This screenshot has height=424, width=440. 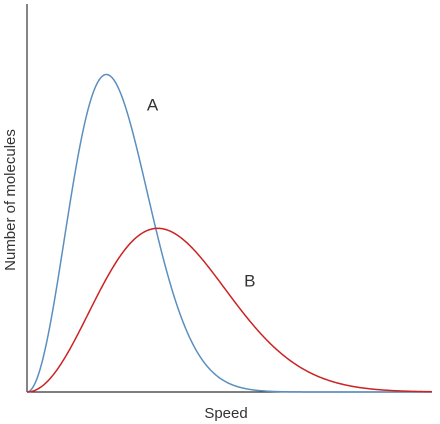 What do you see at coordinates (10, 200) in the screenshot?
I see `y-axis-label: Number of molecules` at bounding box center [10, 200].